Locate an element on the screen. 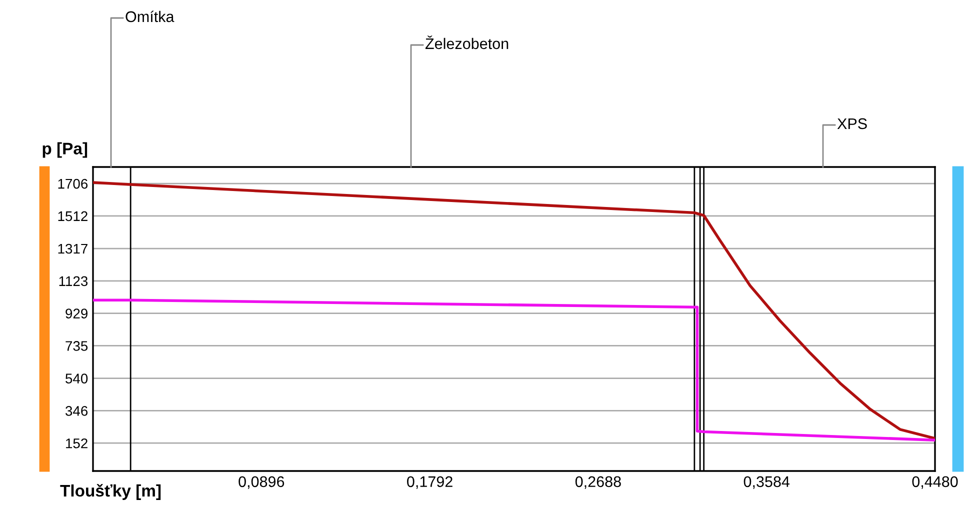 This screenshot has width=971, height=507. y-tick-label: 929 is located at coordinates (77, 313).